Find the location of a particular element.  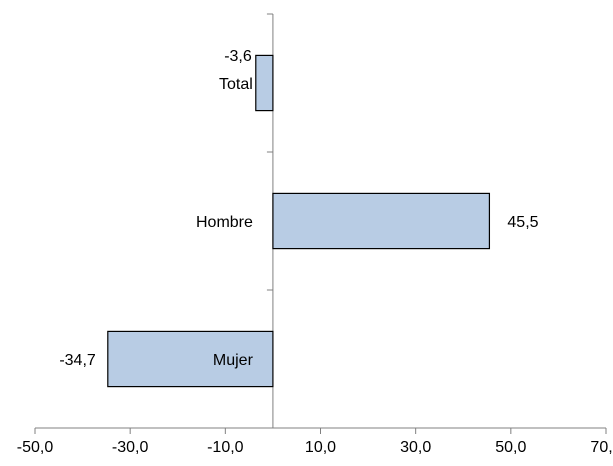

category-label: Hombre is located at coordinates (224, 222).